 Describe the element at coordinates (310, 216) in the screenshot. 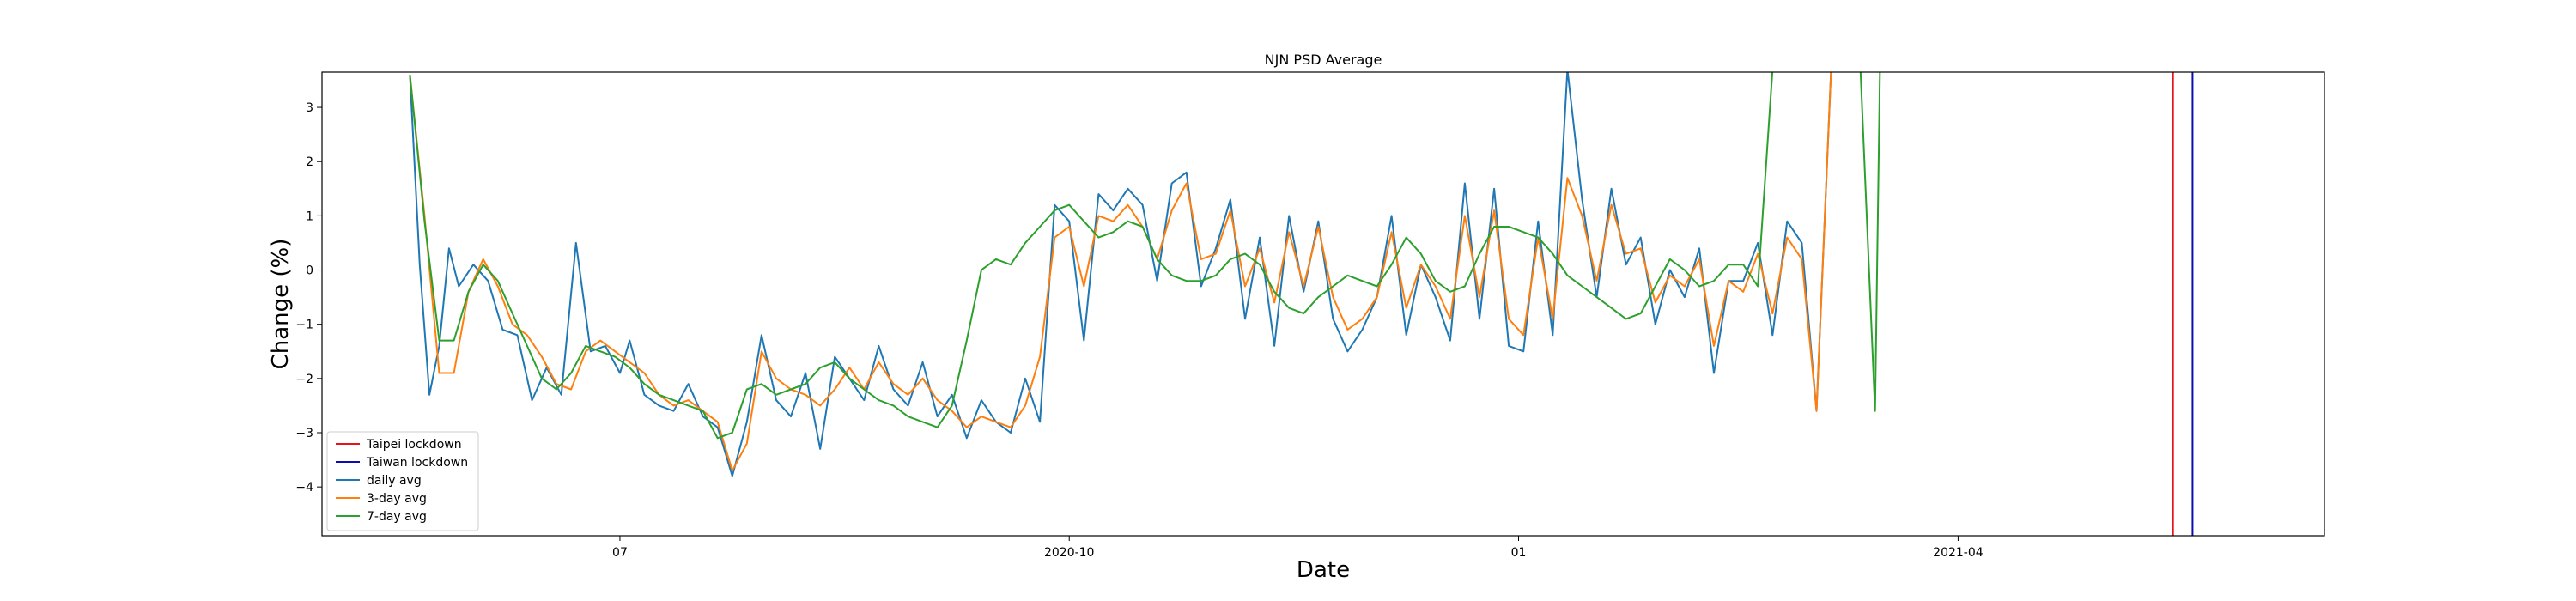

I see `y-tick-label: 1` at that location.